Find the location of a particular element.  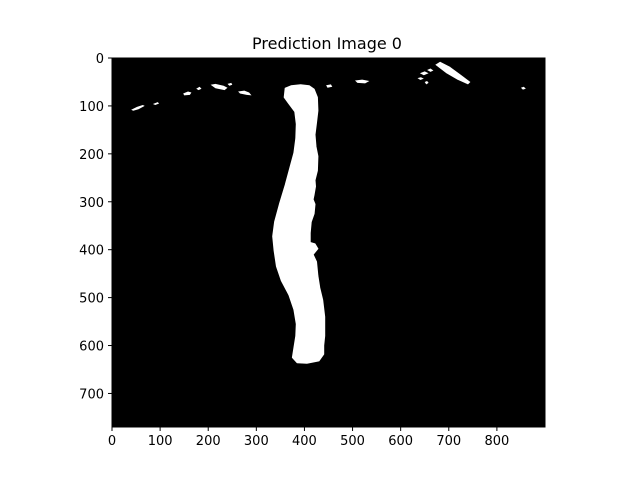

main-mask-region is located at coordinates (299, 224).